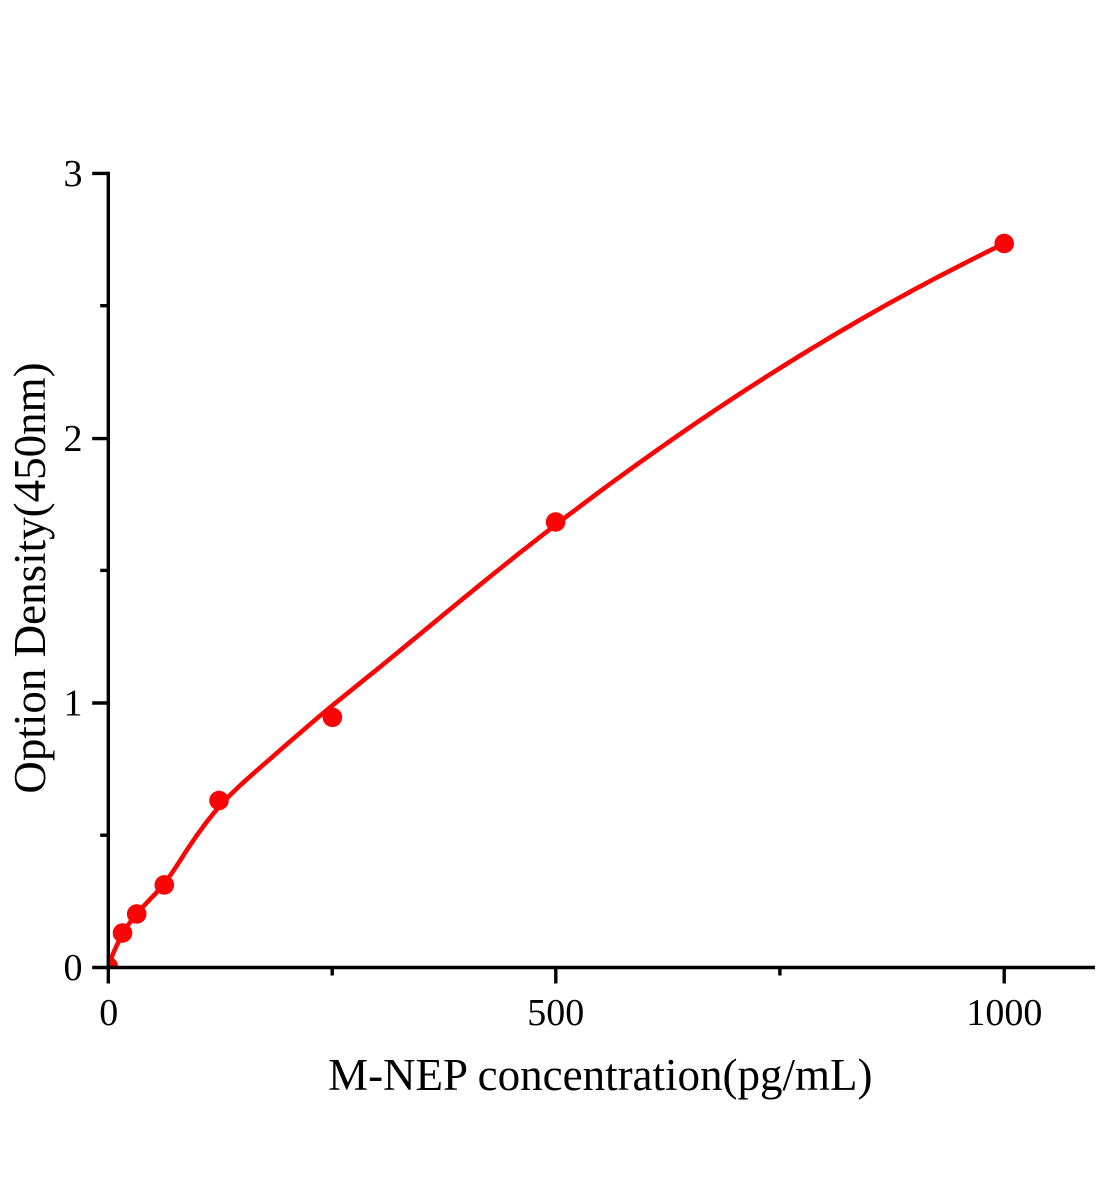  Describe the element at coordinates (73, 174) in the screenshot. I see `svg-text: 3` at that location.